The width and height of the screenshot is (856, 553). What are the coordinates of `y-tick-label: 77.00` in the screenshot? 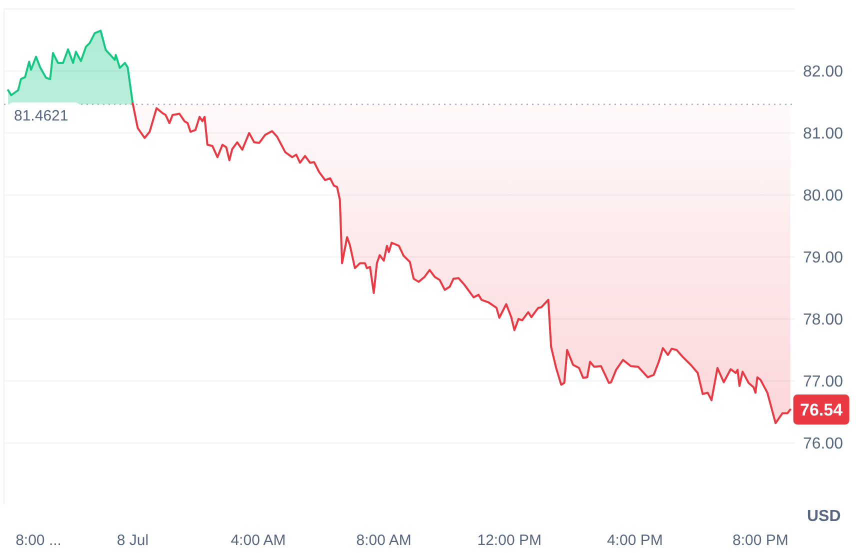 It's located at (823, 382).